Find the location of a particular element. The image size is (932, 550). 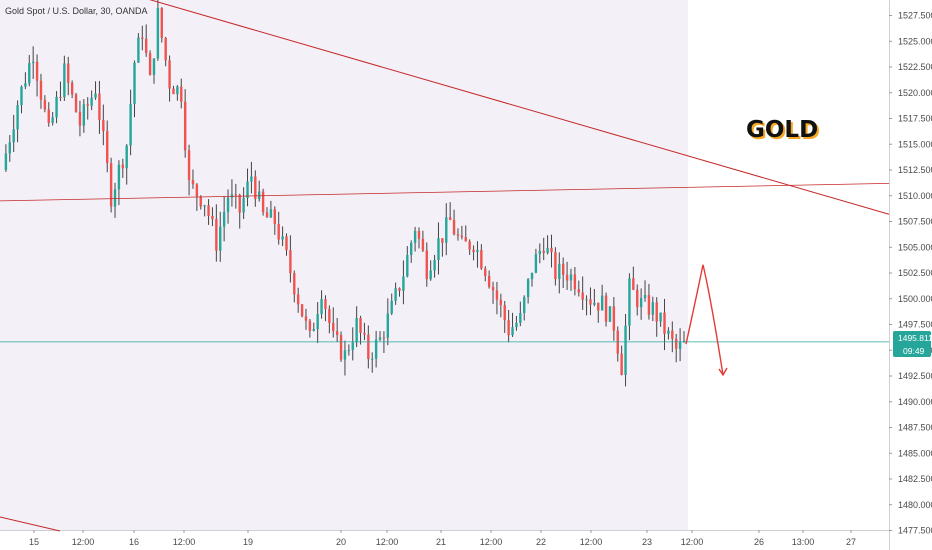

x-tick-label: 19 is located at coordinates (248, 542).